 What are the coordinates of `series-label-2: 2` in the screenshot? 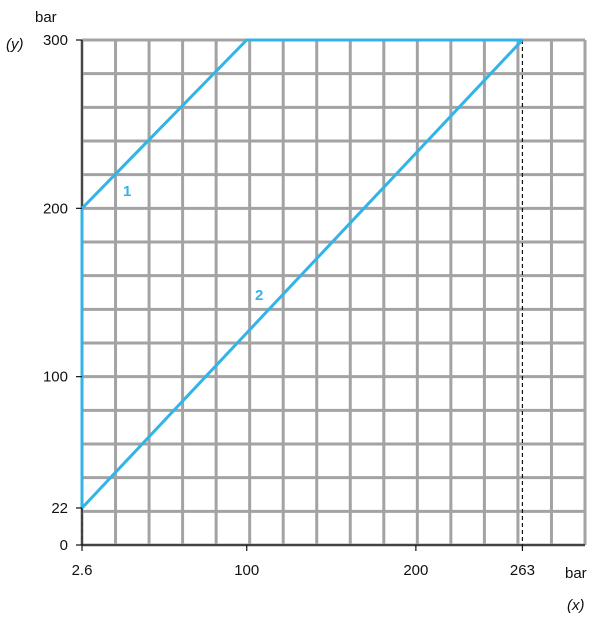 It's located at (259, 295).